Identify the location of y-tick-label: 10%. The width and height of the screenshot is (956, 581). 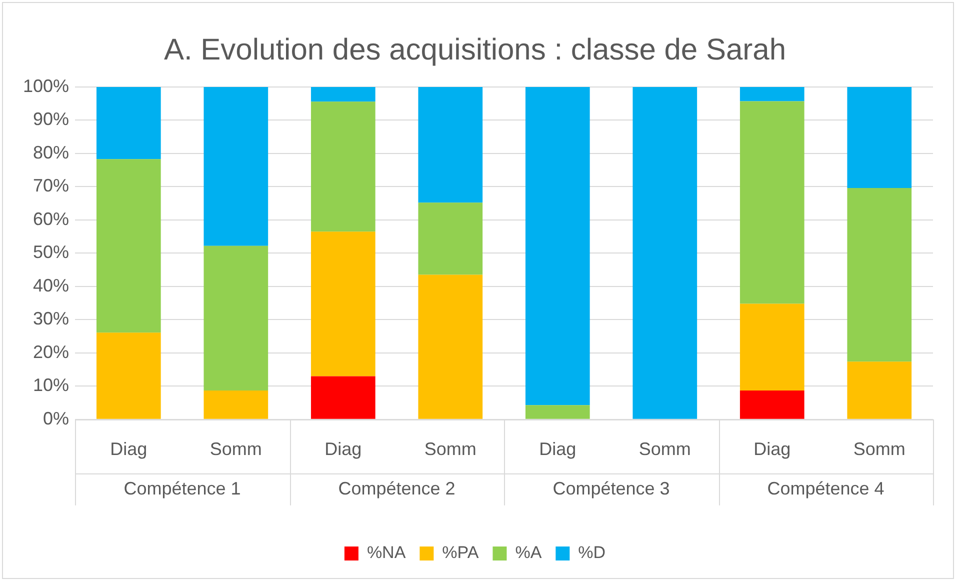
(51, 385).